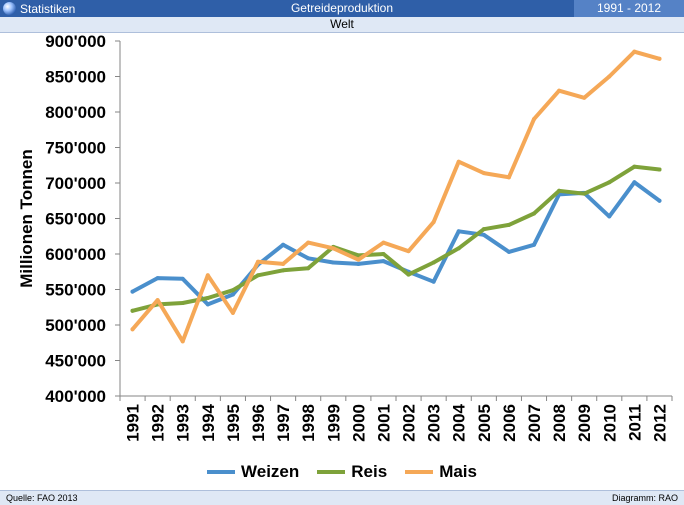 The image size is (684, 505). Describe the element at coordinates (75, 183) in the screenshot. I see `y-tick-label: 700'000` at that location.